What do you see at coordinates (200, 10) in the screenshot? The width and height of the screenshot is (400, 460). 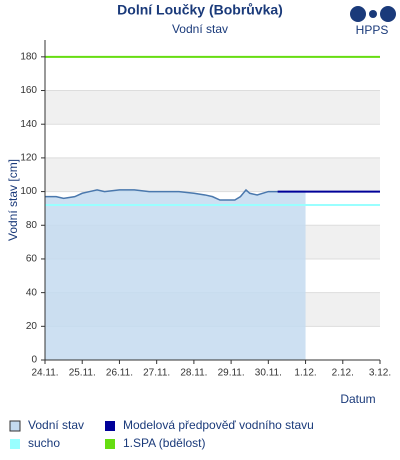 I see `chart-title: Dolní Loučky (Bobrůvka)` at bounding box center [200, 10].